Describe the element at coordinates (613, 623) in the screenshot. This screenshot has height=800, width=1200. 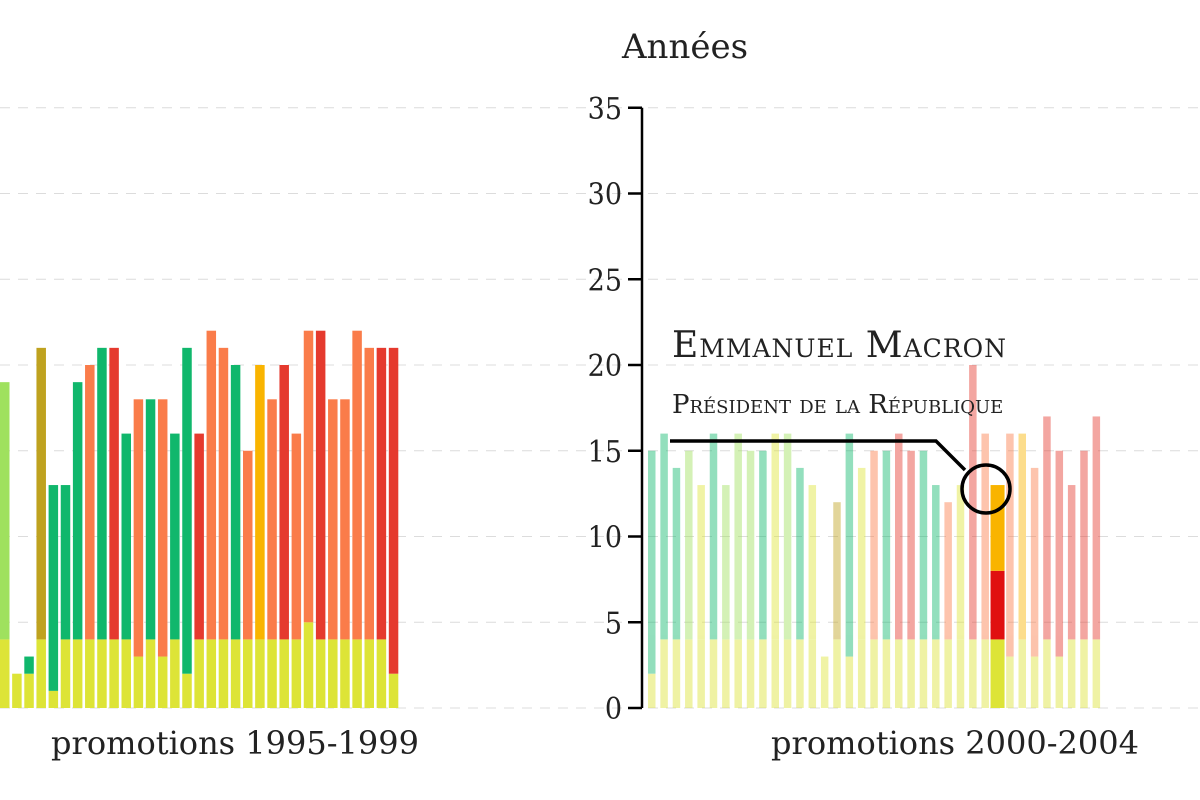
I see `y-tick-label-5: 5` at that location.